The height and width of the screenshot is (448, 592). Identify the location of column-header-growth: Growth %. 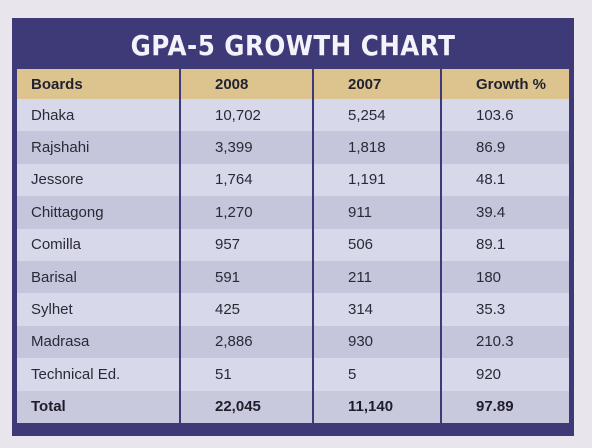
(504, 84).